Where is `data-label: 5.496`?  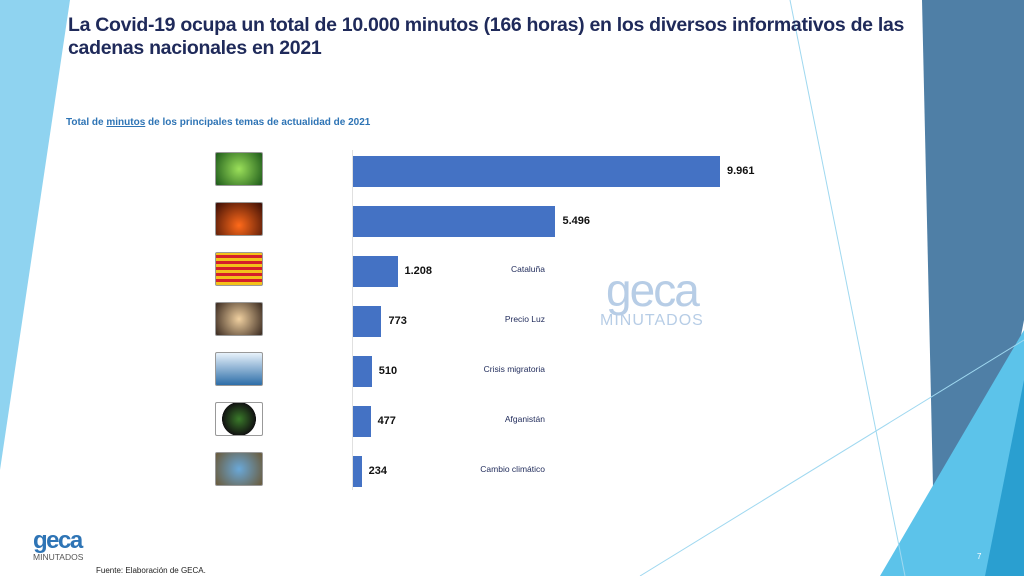
data-label: 5.496 is located at coordinates (576, 221).